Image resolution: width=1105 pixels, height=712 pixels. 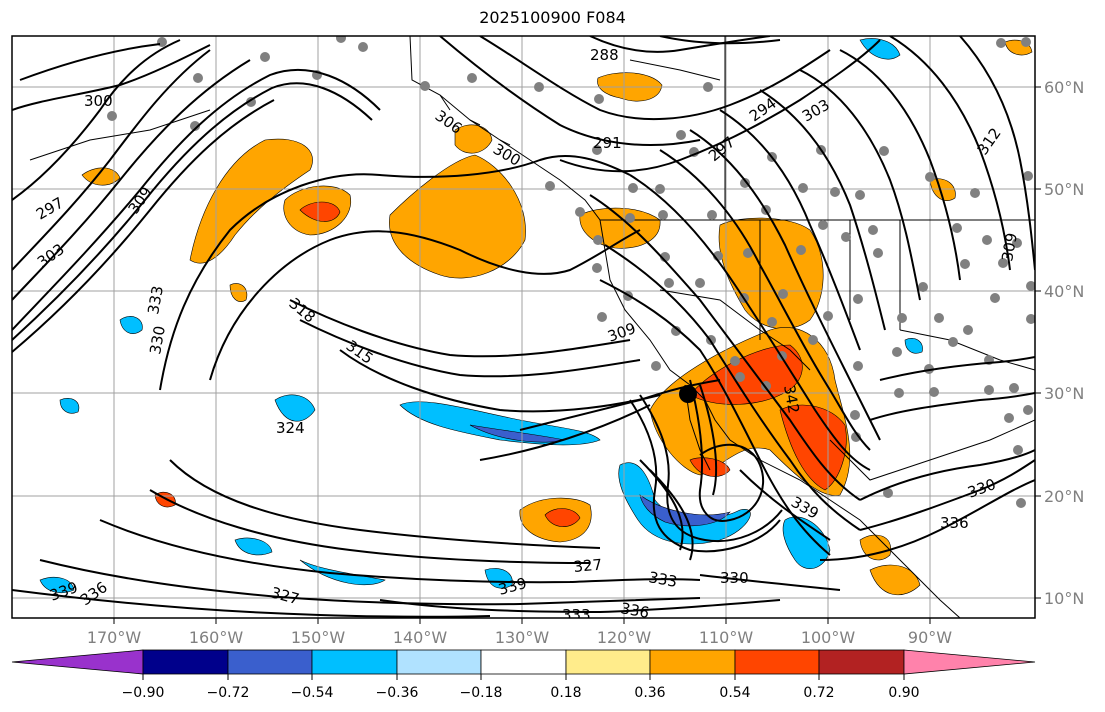 I want to click on lon-label: 90°W, so click(x=930, y=637).